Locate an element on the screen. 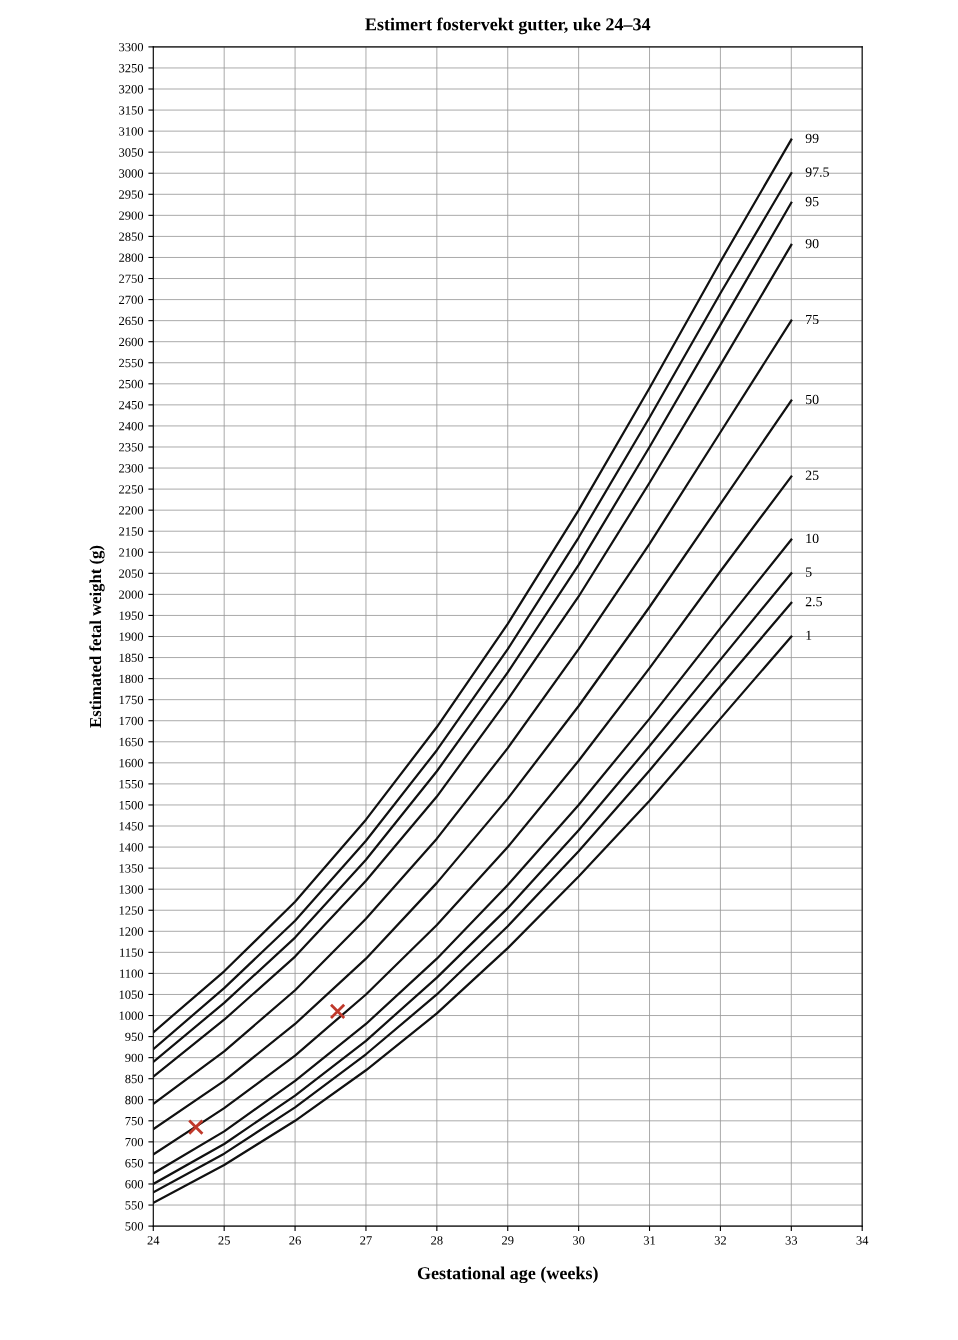 The width and height of the screenshot is (958, 1340). x-tick-label: 25 is located at coordinates (224, 1240).